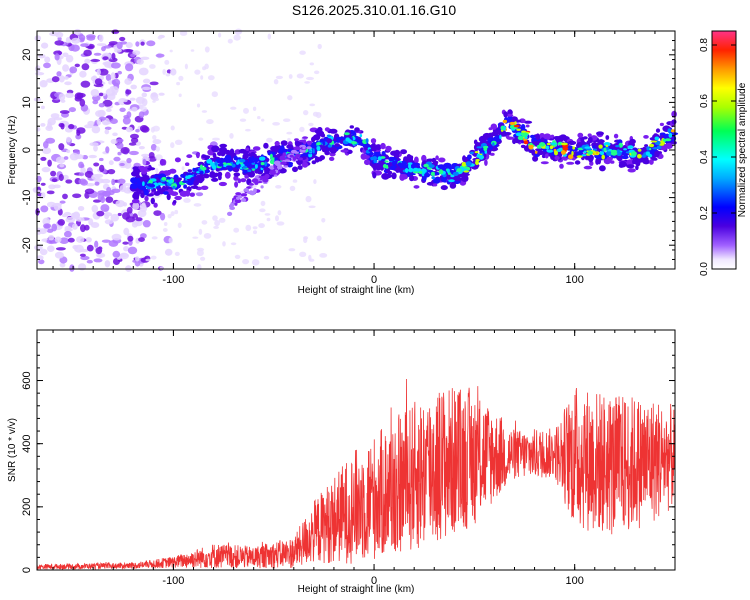  I want to click on snr-x-tick-label: 0, so click(374, 581).